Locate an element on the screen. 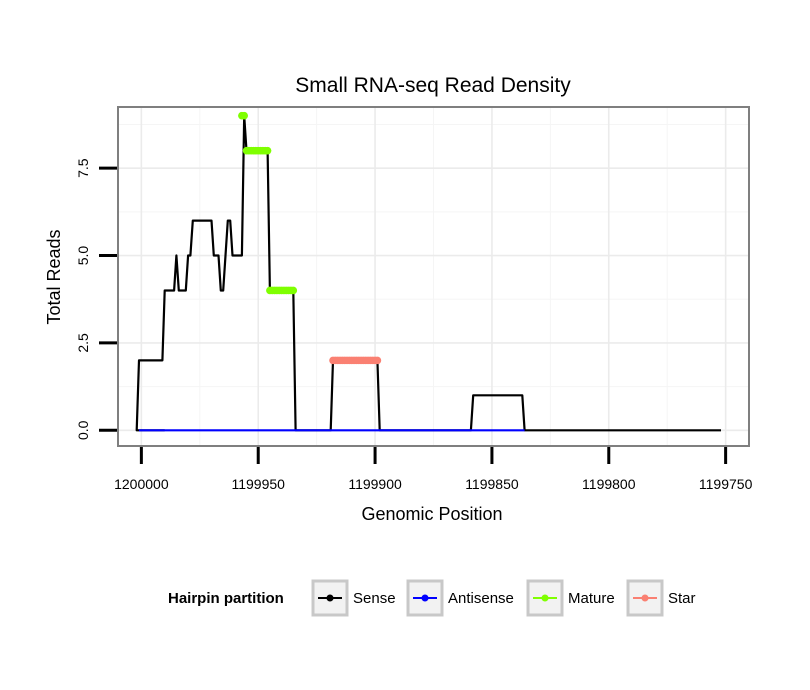 This screenshot has width=810, height=690. chart-title: Small RNA-seq Read Density is located at coordinates (433, 85).